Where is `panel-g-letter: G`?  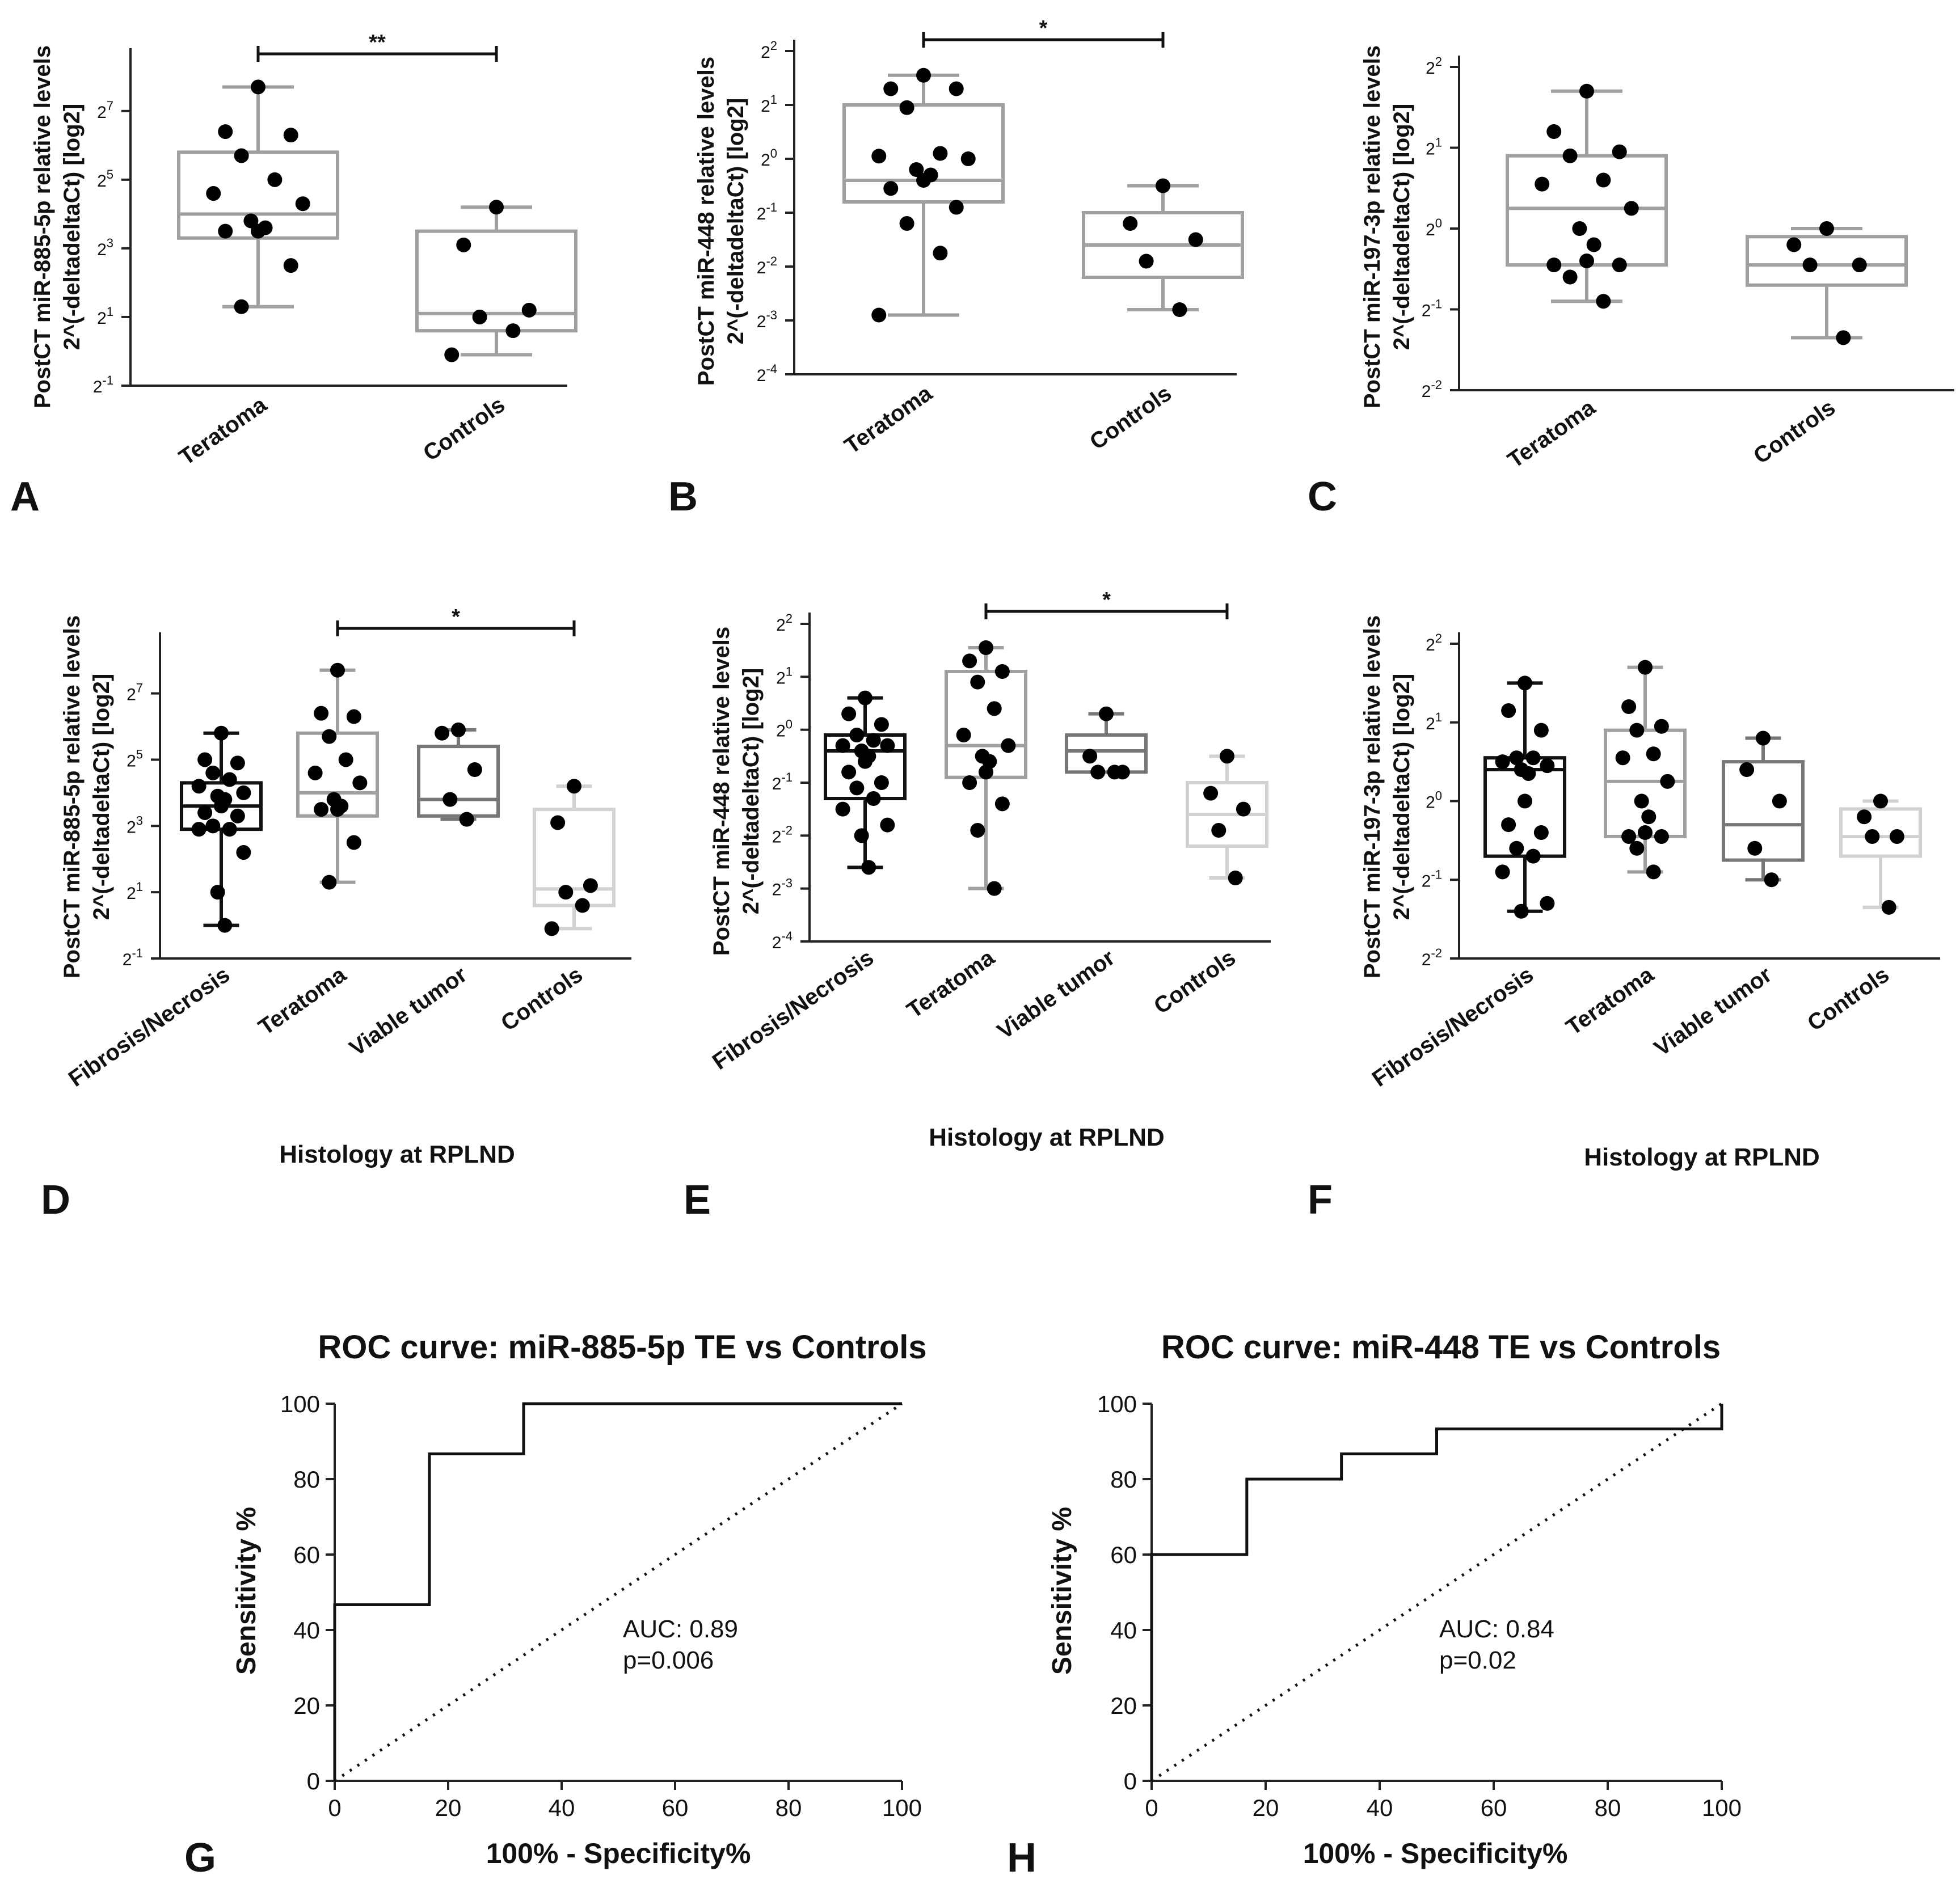
panel-g-letter: G is located at coordinates (200, 1858).